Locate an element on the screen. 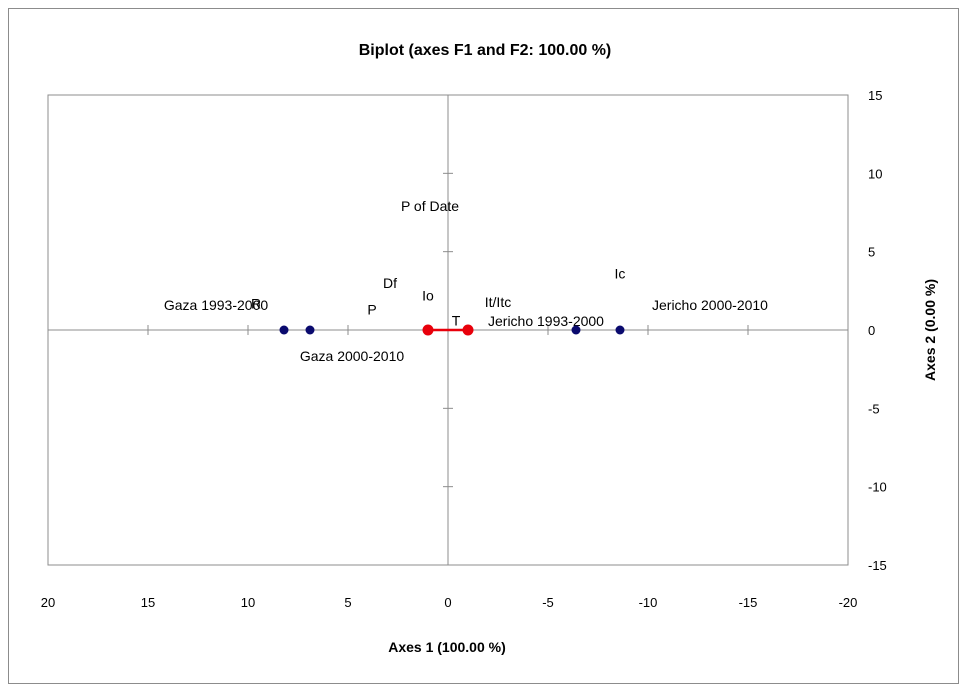 The width and height of the screenshot is (961, 686). x-tick-label: 5 is located at coordinates (347, 602).